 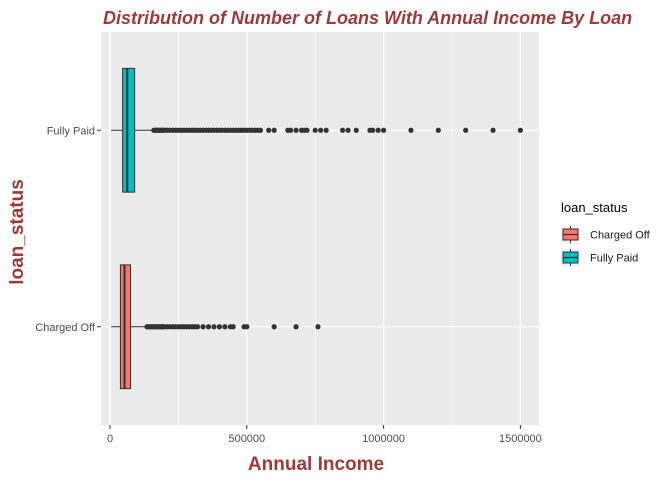 What do you see at coordinates (17, 232) in the screenshot?
I see `y-axis-title: loan_status` at bounding box center [17, 232].